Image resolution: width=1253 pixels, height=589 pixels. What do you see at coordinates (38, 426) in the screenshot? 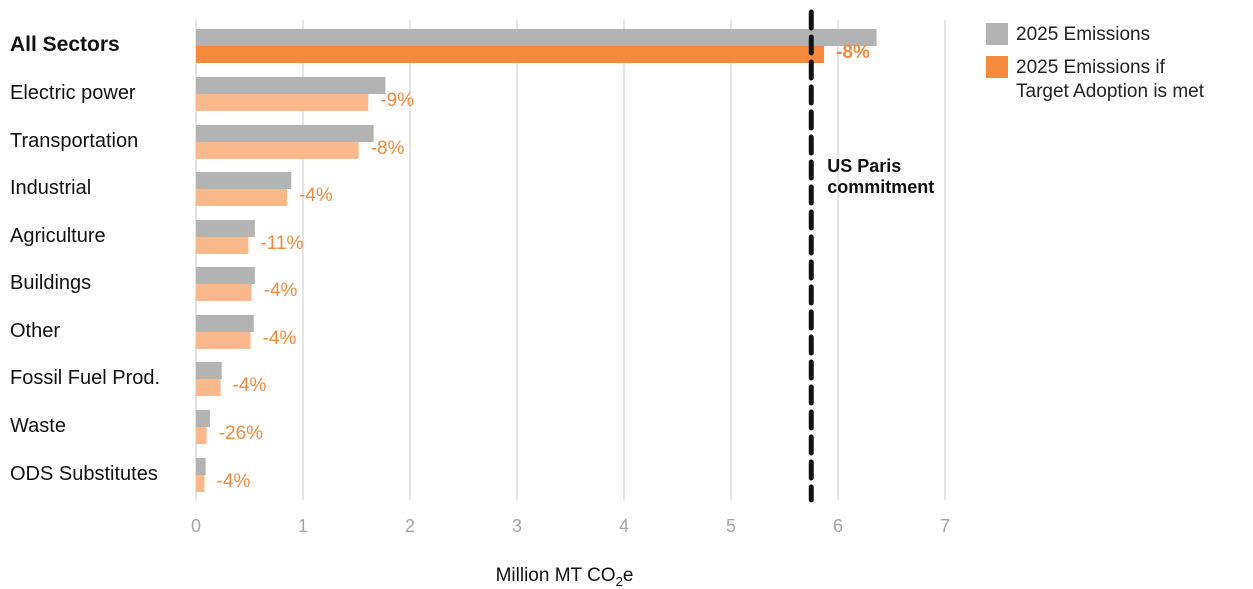
I see `category-label-8: Waste` at bounding box center [38, 426].